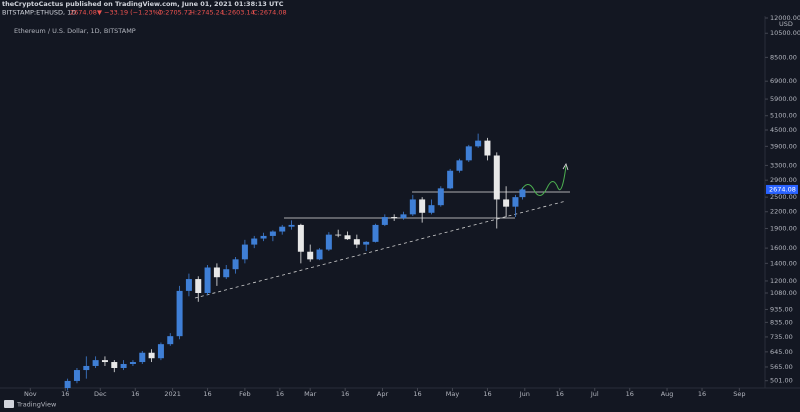  What do you see at coordinates (783, 228) in the screenshot?
I see `y-tick-label: 1900.00` at bounding box center [783, 228].